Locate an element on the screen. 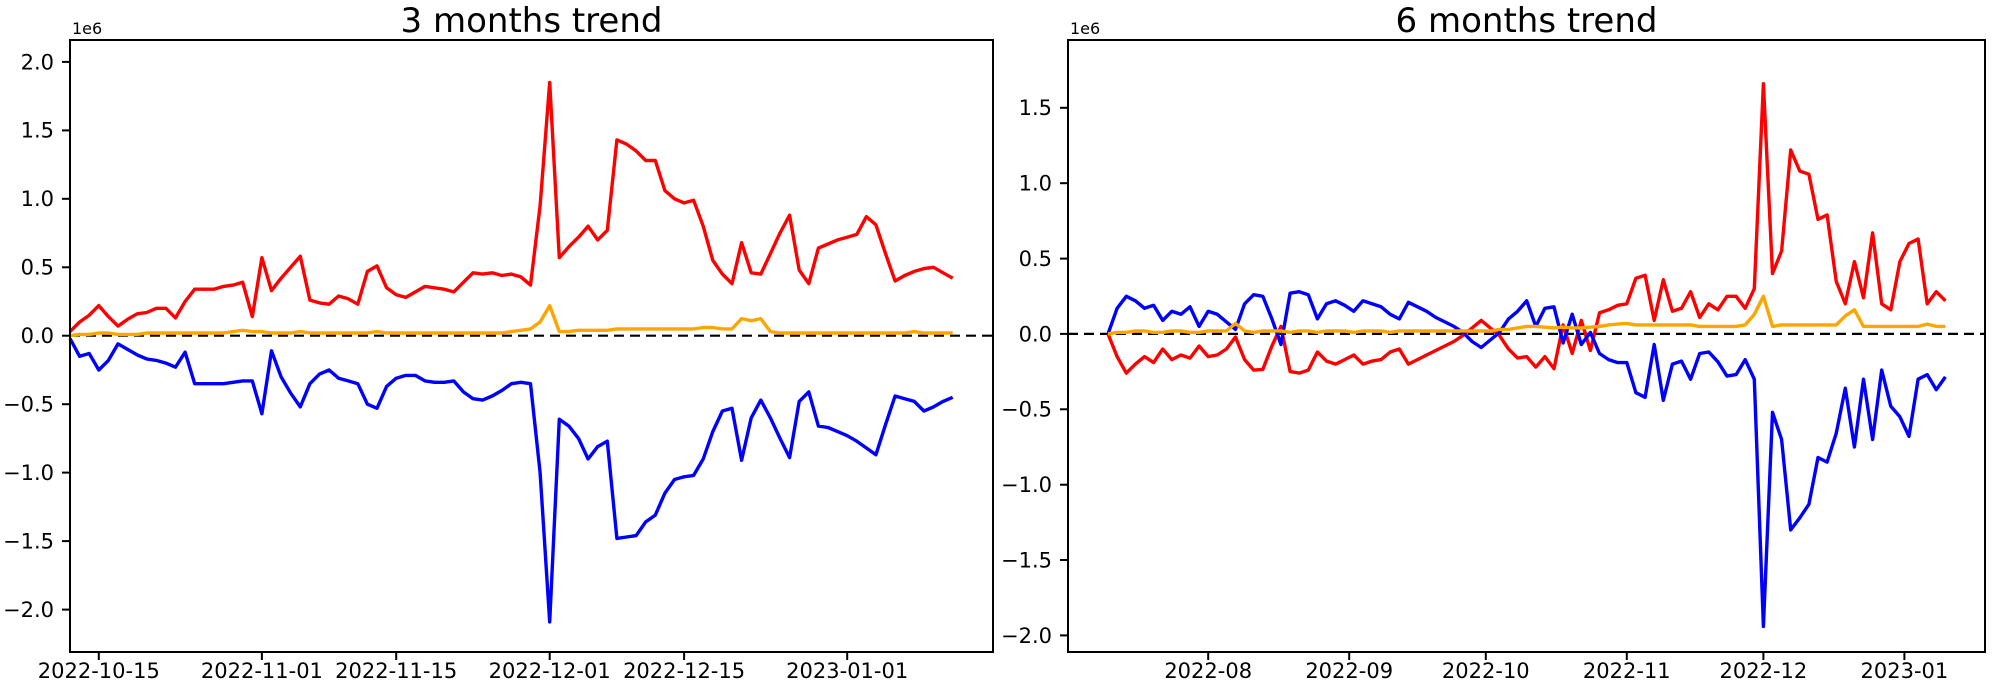  y-tick-label: 2.0 is located at coordinates (37, 62).